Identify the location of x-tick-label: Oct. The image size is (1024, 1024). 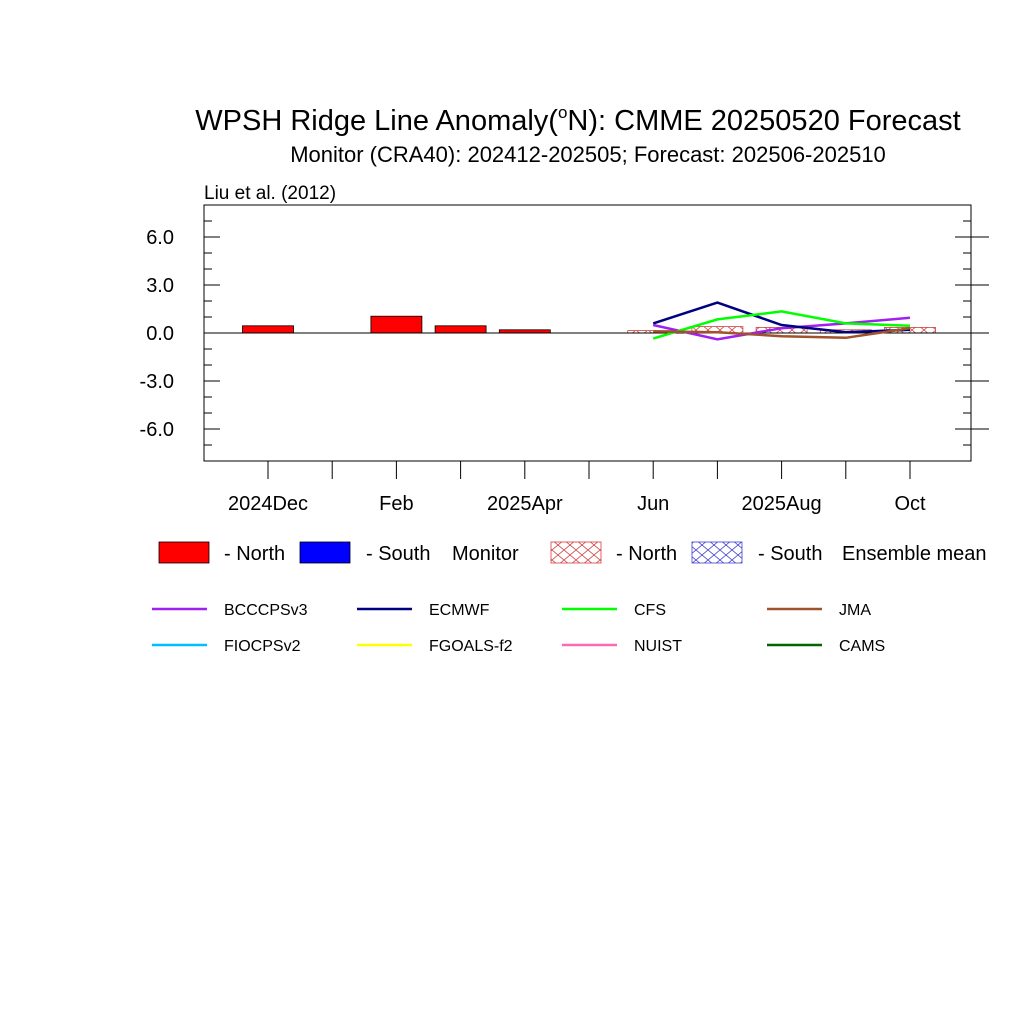
(910, 504).